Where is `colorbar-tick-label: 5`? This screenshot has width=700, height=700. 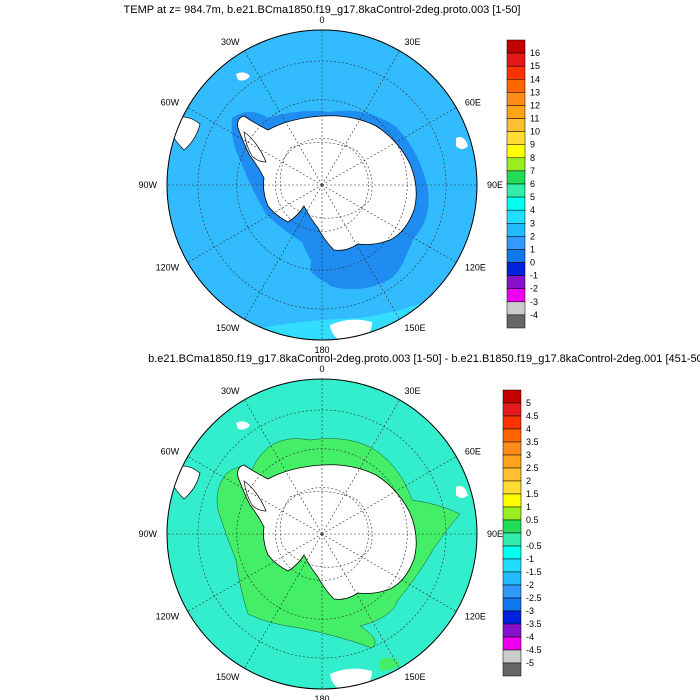
colorbar-tick-label: 5 is located at coordinates (528, 403).